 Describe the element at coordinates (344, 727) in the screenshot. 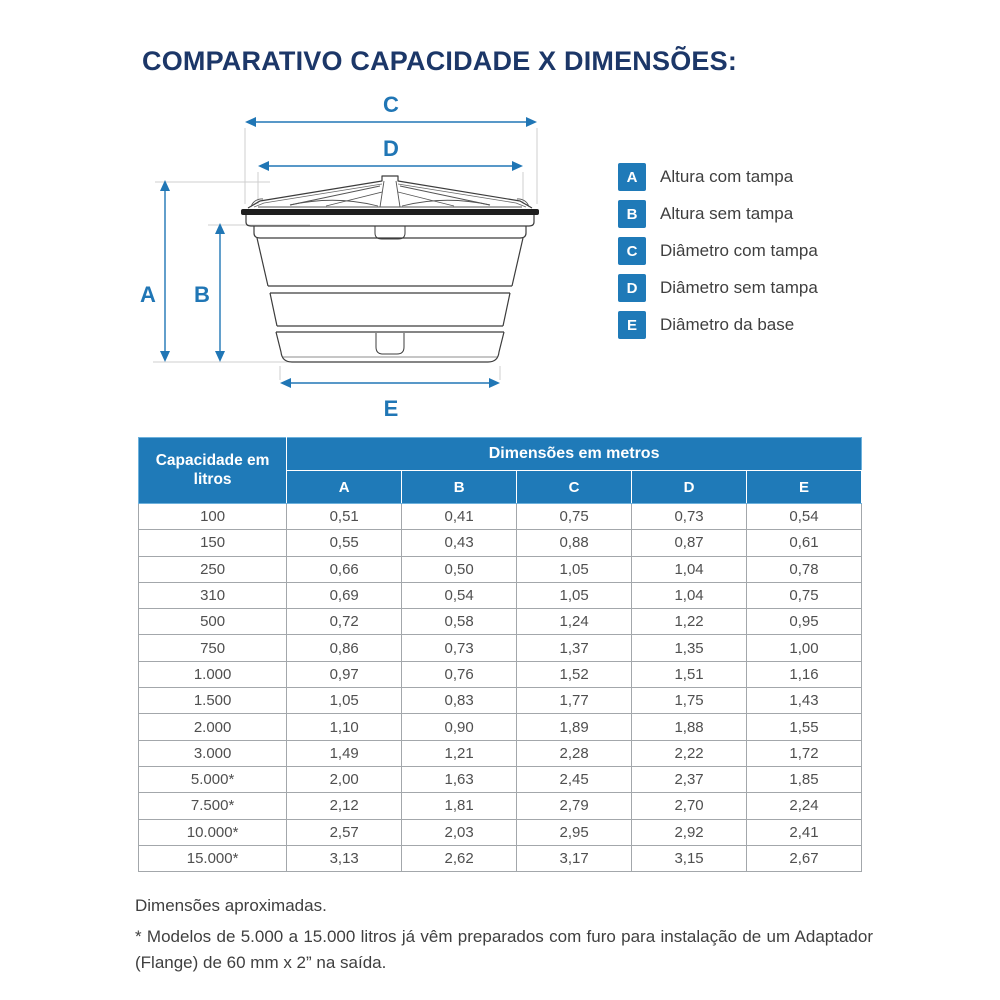

I see `value-cell-a: 1,10` at that location.